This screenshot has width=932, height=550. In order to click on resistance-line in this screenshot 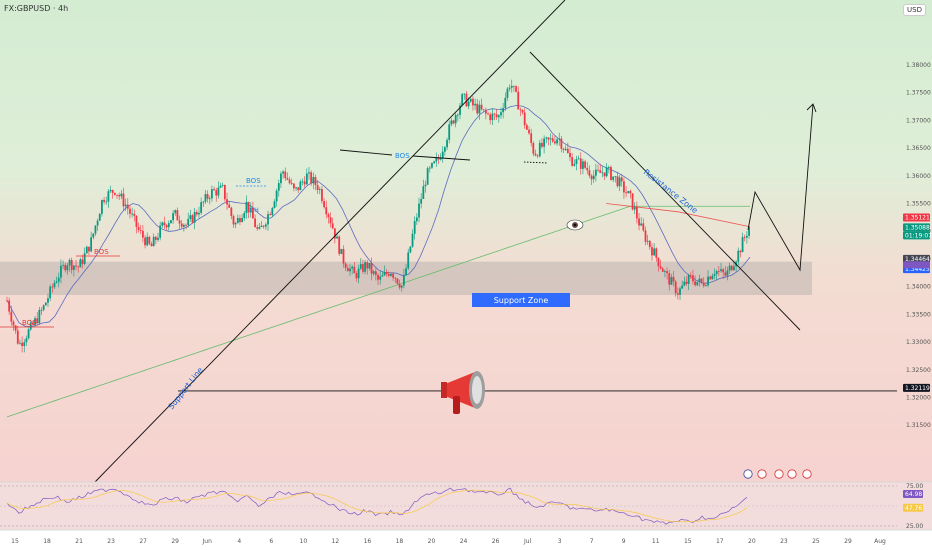, I will do `click(665, 191)`.